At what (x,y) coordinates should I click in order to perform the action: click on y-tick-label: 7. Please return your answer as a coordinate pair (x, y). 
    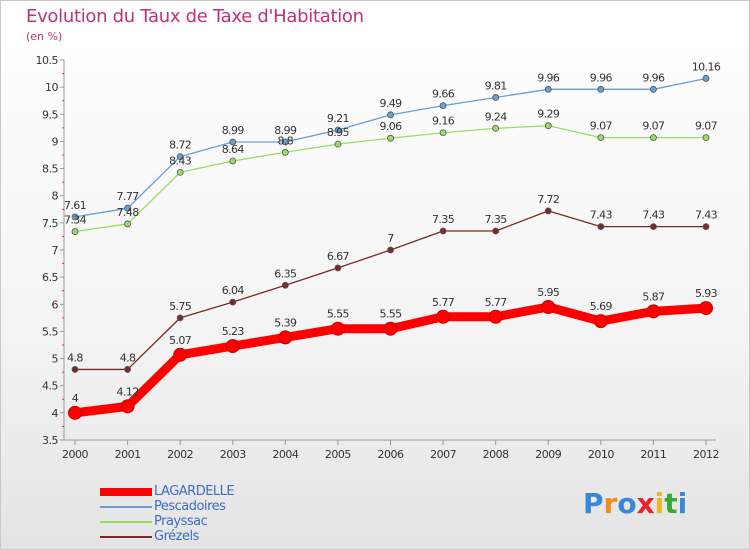
    Looking at the image, I should click on (55, 250).